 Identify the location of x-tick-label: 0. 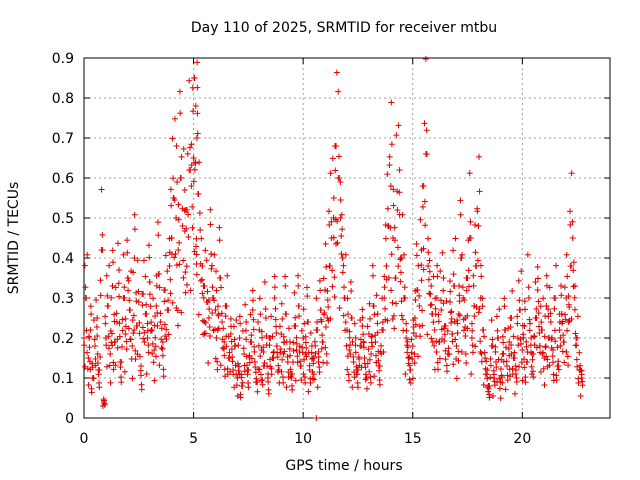
(84, 439).